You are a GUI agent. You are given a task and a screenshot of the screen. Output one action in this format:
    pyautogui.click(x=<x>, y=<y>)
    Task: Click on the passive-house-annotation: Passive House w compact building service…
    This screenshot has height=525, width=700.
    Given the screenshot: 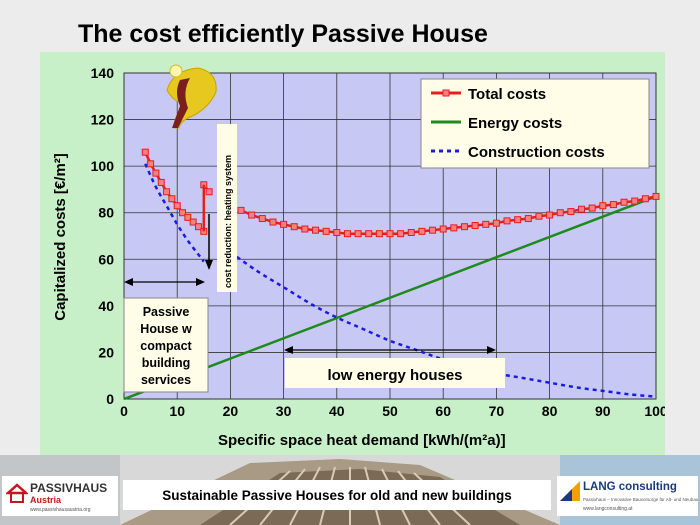 What is the action you would take?
    pyautogui.click(x=166, y=335)
    